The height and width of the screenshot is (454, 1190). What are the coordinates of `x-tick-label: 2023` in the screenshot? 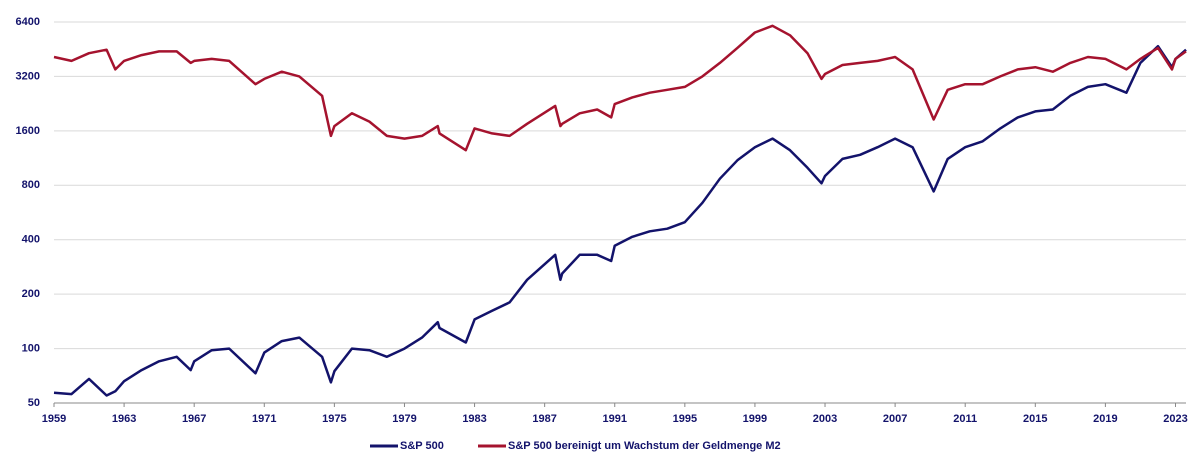 It's located at (1175, 419).